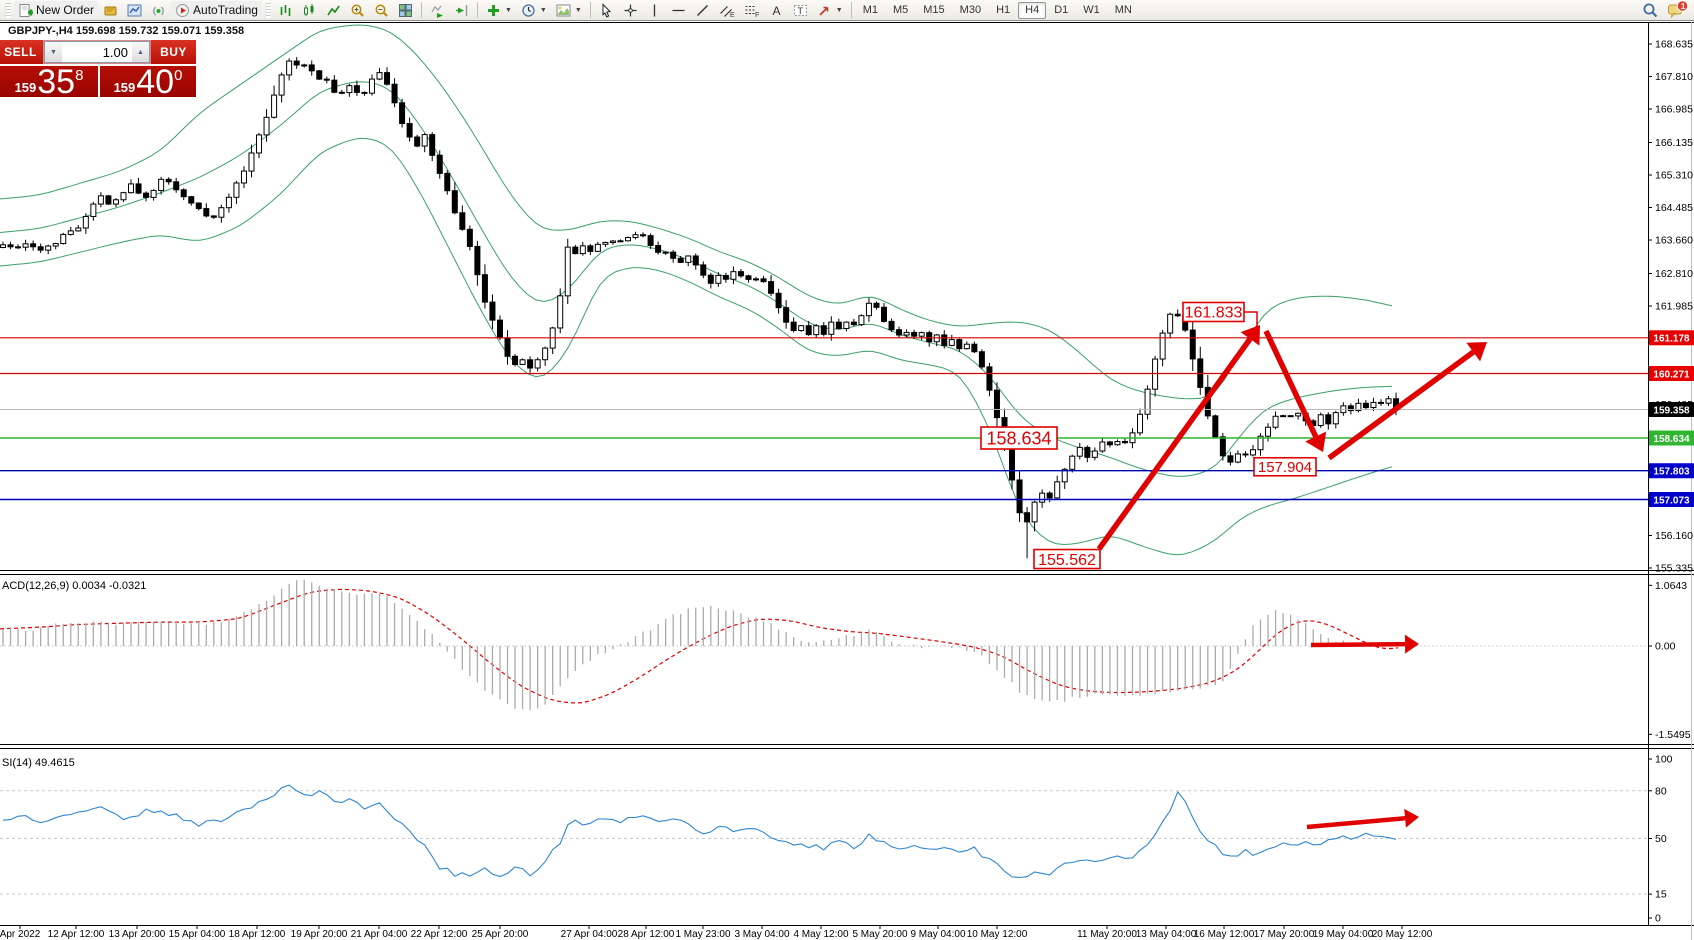 The image size is (1694, 940). I want to click on svg-text: 13 Apr 20:00, so click(137, 934).